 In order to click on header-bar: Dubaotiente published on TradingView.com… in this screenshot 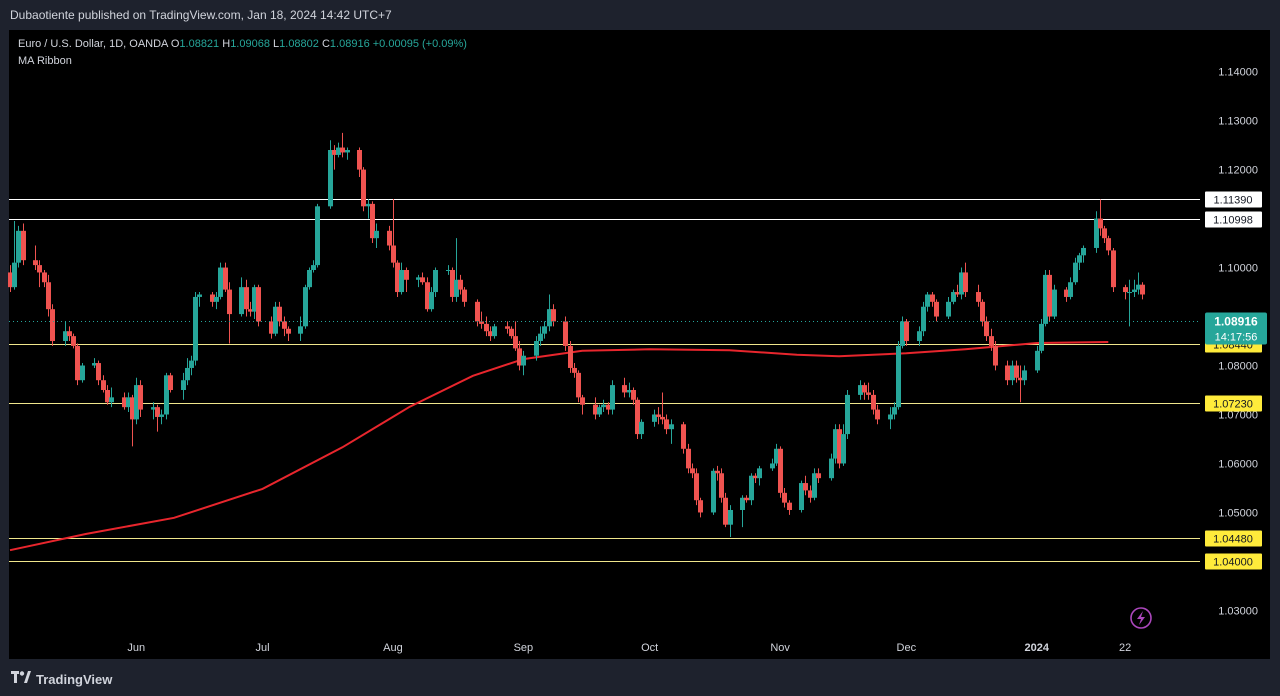, I will do `click(640, 15)`.